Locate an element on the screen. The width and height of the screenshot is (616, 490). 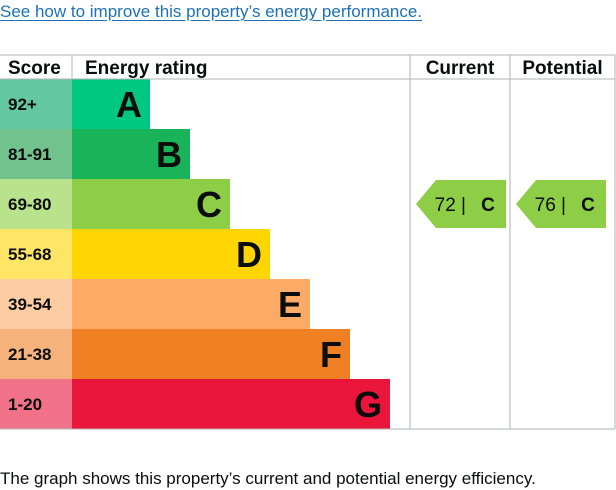
rating-bar-g is located at coordinates (231, 404).